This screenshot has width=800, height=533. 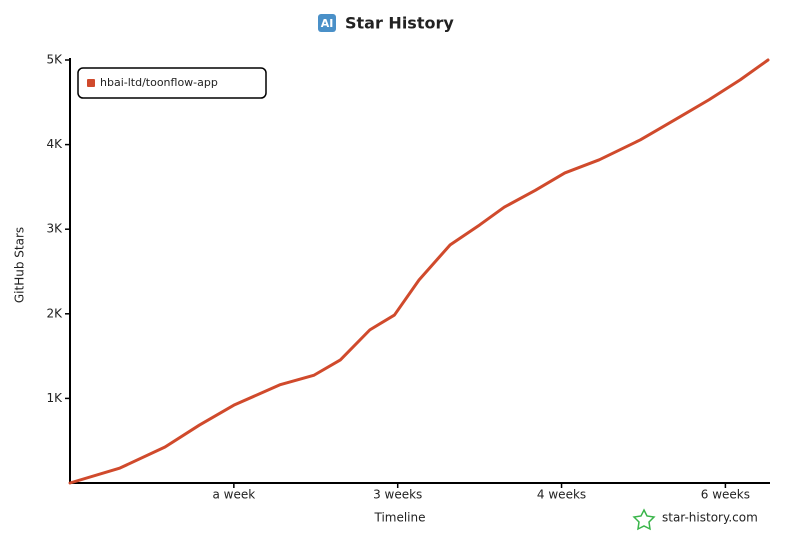 What do you see at coordinates (233, 495) in the screenshot?
I see `x-tick-label: a week` at bounding box center [233, 495].